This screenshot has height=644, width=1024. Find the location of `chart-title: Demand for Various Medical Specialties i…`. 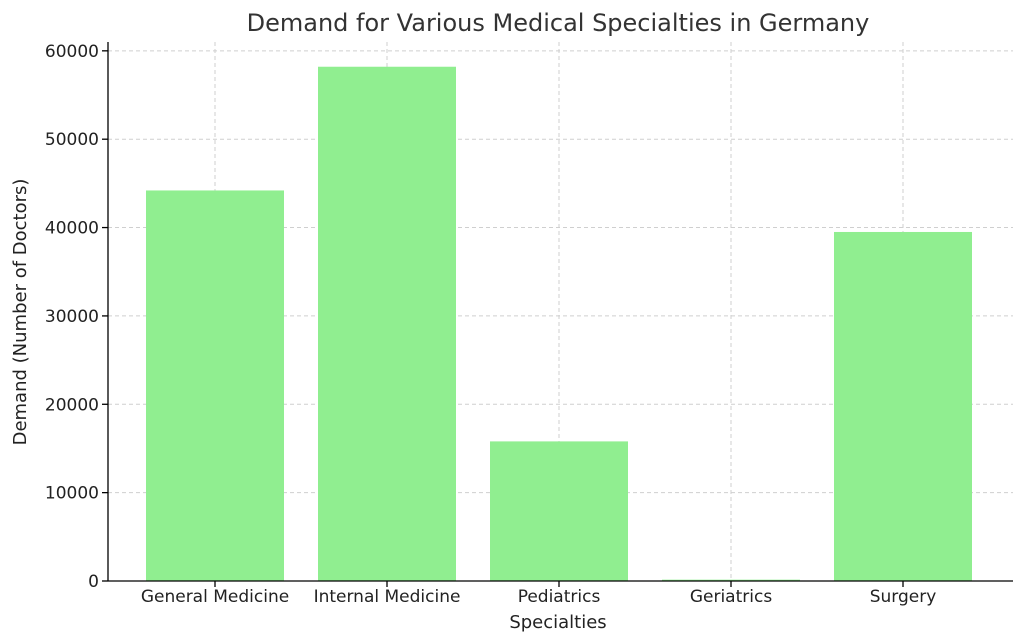

chart-title: Demand for Various Medical Specialties i… is located at coordinates (558, 23).